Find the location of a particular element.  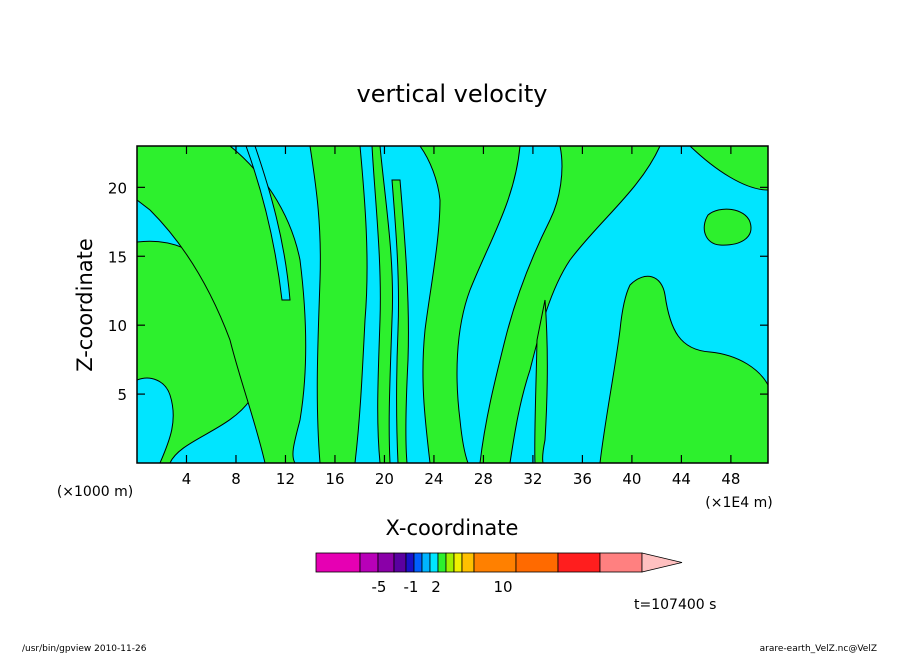

y-tick-label: 5 is located at coordinates (122, 395).